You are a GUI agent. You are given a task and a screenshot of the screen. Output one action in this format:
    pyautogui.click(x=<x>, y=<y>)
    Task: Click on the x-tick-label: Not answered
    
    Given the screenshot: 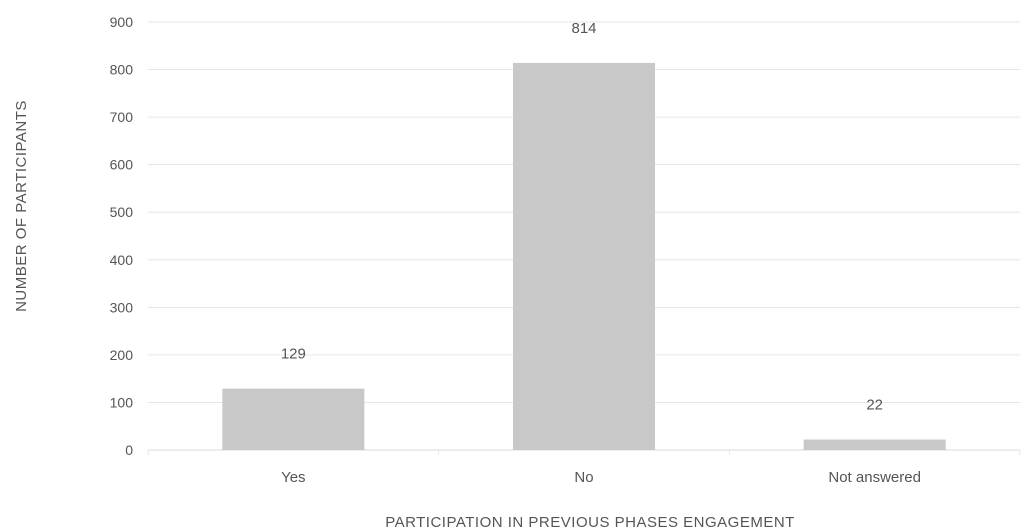 What is the action you would take?
    pyautogui.click(x=874, y=477)
    